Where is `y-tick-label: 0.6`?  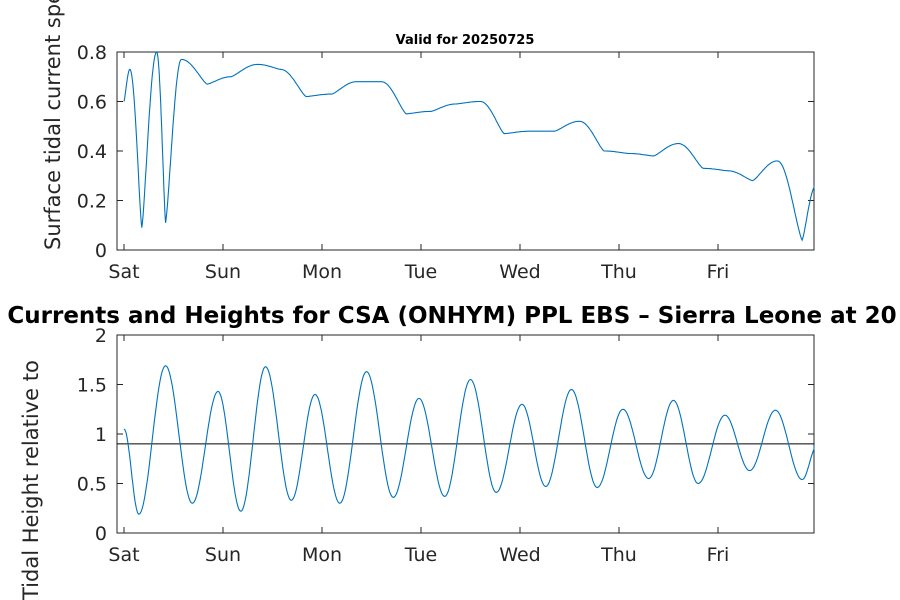
y-tick-label: 0.6 is located at coordinates (92, 103).